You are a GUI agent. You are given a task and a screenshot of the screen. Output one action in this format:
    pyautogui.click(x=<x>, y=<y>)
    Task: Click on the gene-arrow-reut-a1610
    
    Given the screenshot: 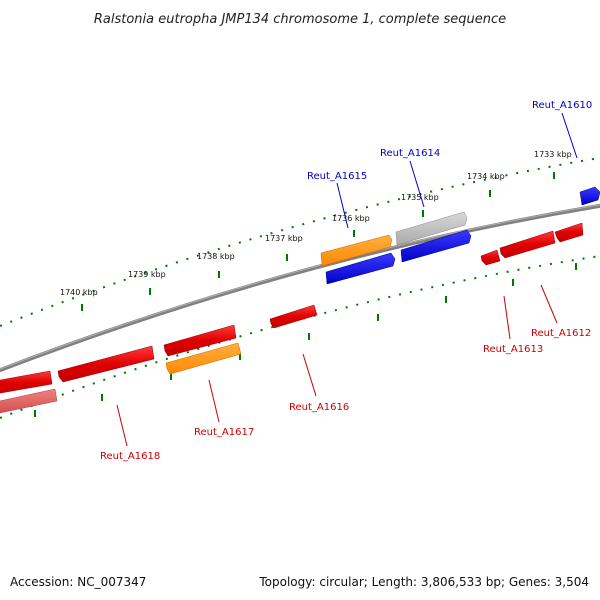 What is the action you would take?
    pyautogui.click(x=589, y=196)
    